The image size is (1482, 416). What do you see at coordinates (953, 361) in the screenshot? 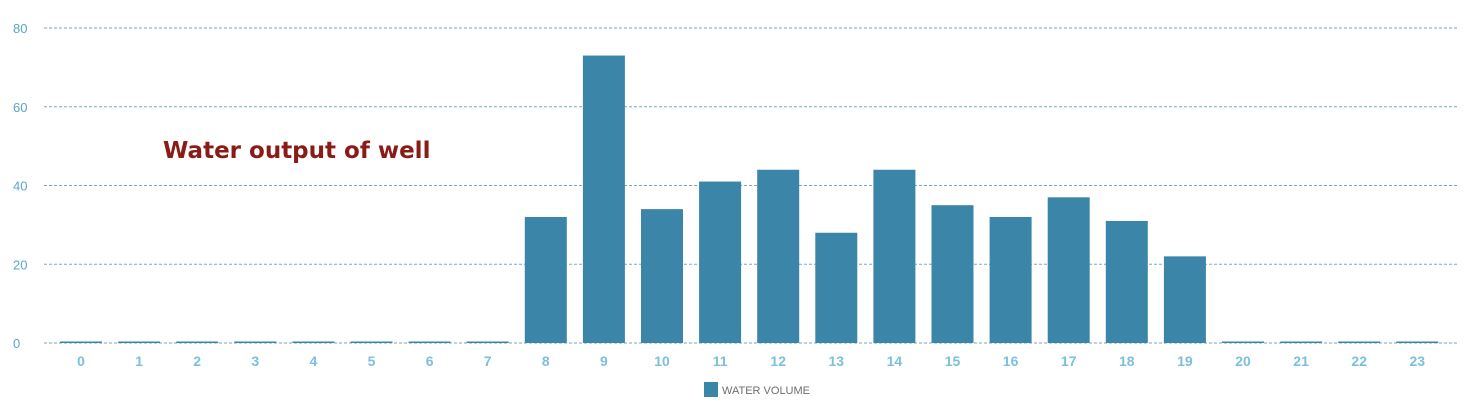
I see `x-tick-label: 15` at bounding box center [953, 361].